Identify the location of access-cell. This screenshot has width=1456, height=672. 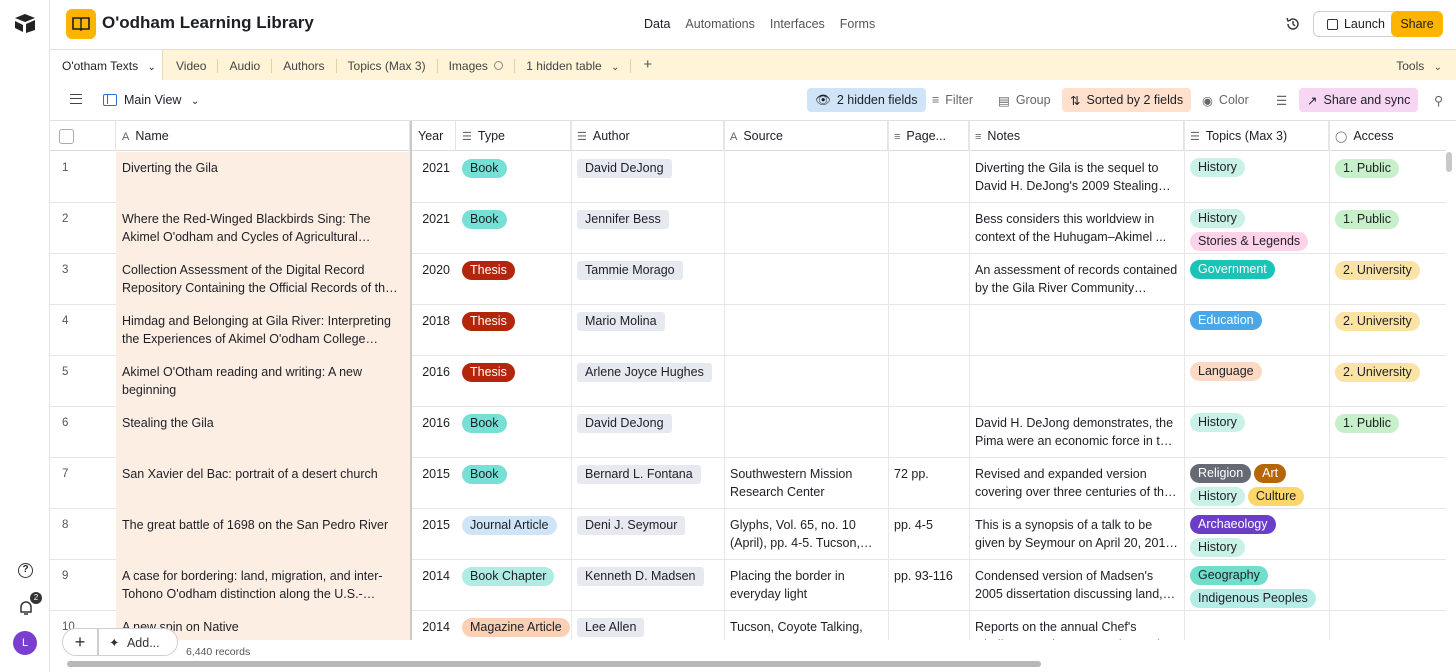
(1387, 483).